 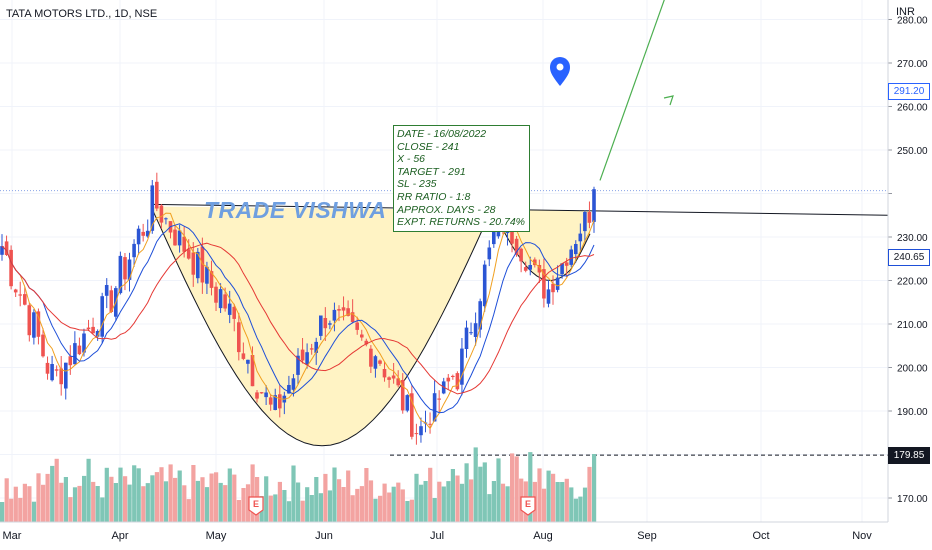 I want to click on target-price-tag: 291.20, so click(x=909, y=91).